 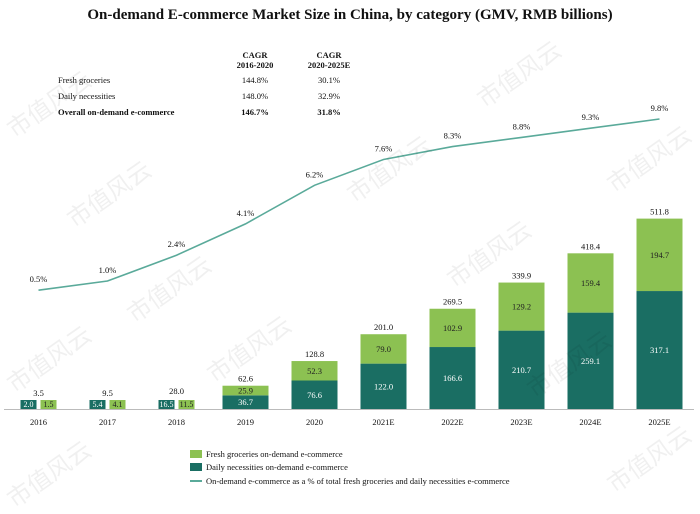 I want to click on x-tick-label: 2024E, so click(x=590, y=422).